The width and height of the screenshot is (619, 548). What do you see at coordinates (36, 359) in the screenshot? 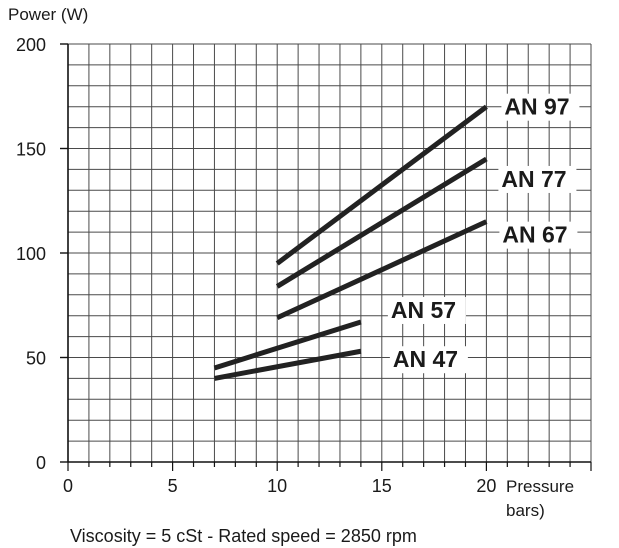
I see `y-tick-label: 50` at bounding box center [36, 359].